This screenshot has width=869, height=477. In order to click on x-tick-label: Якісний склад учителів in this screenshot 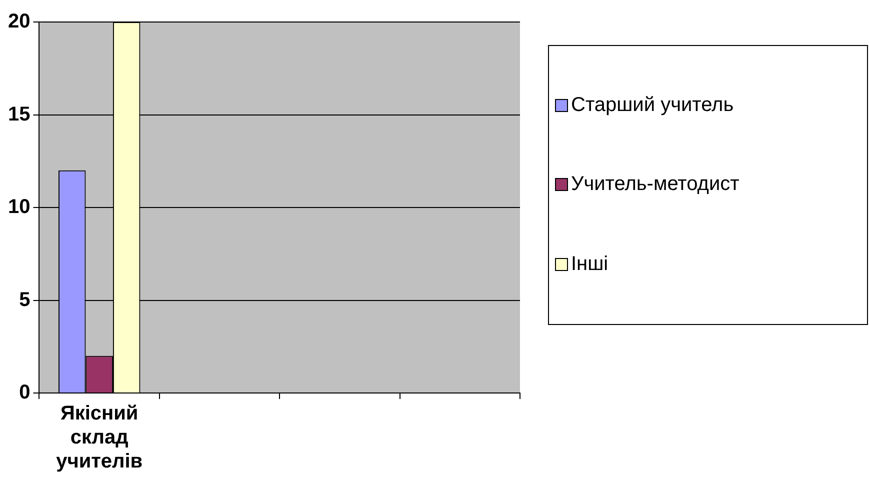, I will do `click(99, 437)`.